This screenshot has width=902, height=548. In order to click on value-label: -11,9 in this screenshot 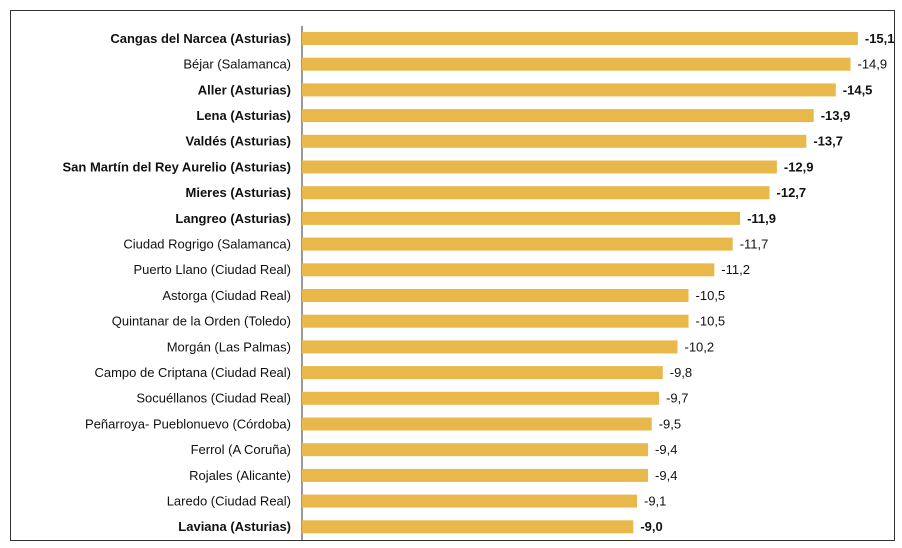, I will do `click(761, 218)`.